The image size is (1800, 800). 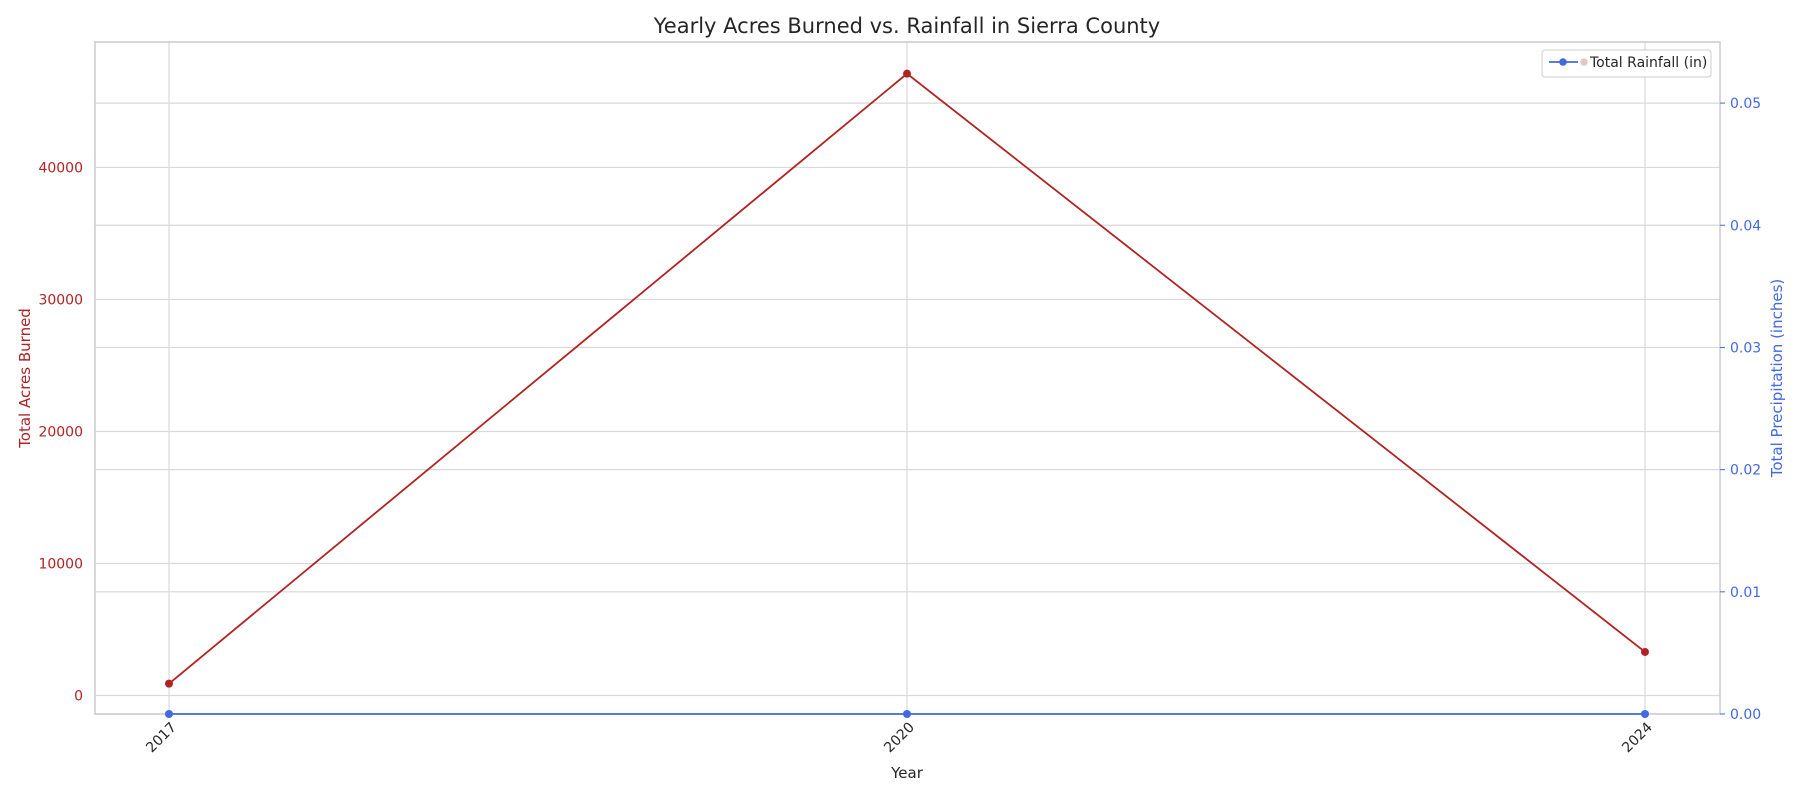 I want to click on x-tick-label: 2020, so click(x=899, y=738).